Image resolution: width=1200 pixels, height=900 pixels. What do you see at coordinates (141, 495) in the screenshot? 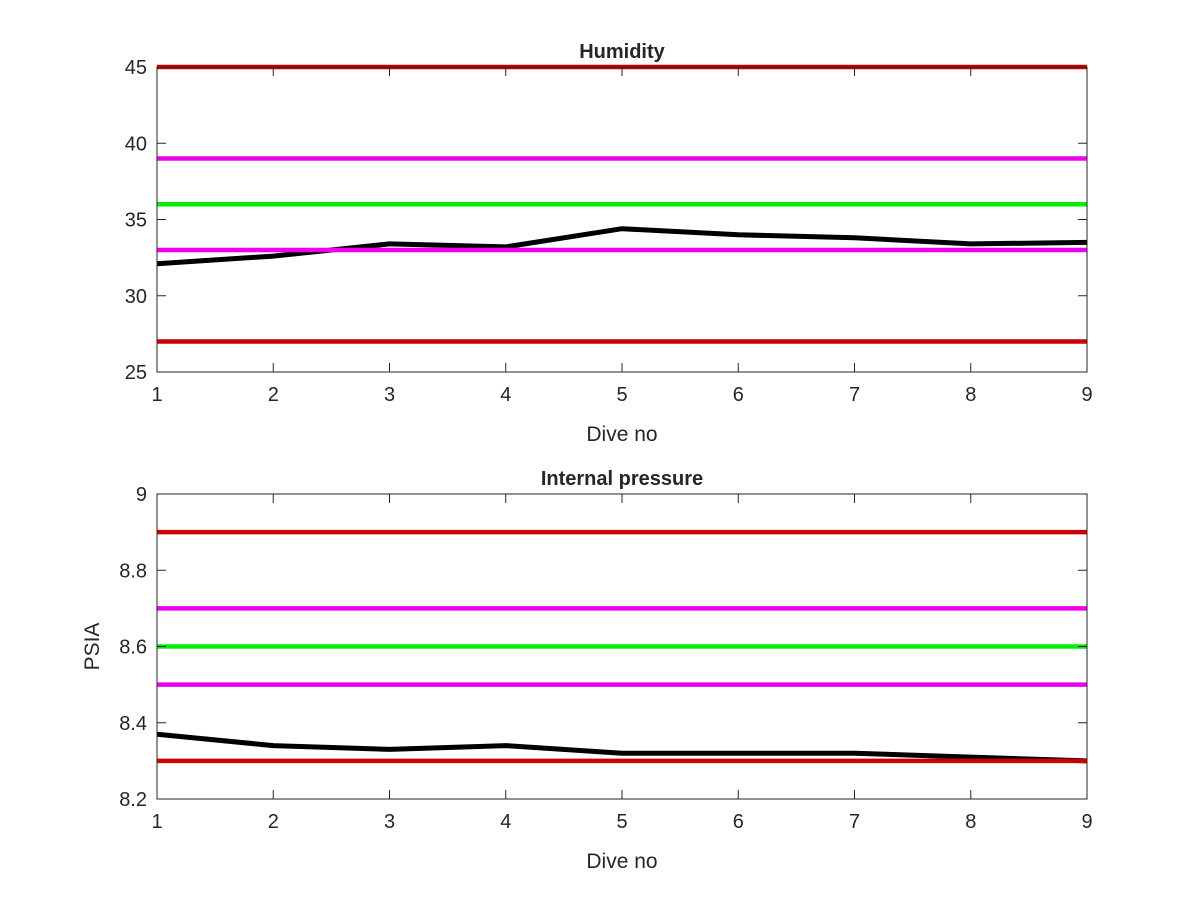
I see `y-tick-label: 9` at bounding box center [141, 495].